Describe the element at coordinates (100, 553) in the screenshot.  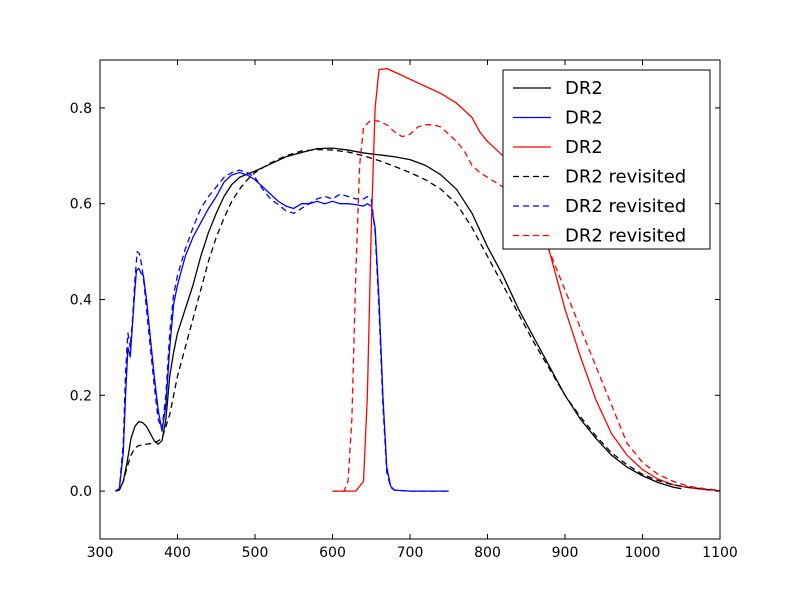
I see `x-tick-label: 300` at that location.